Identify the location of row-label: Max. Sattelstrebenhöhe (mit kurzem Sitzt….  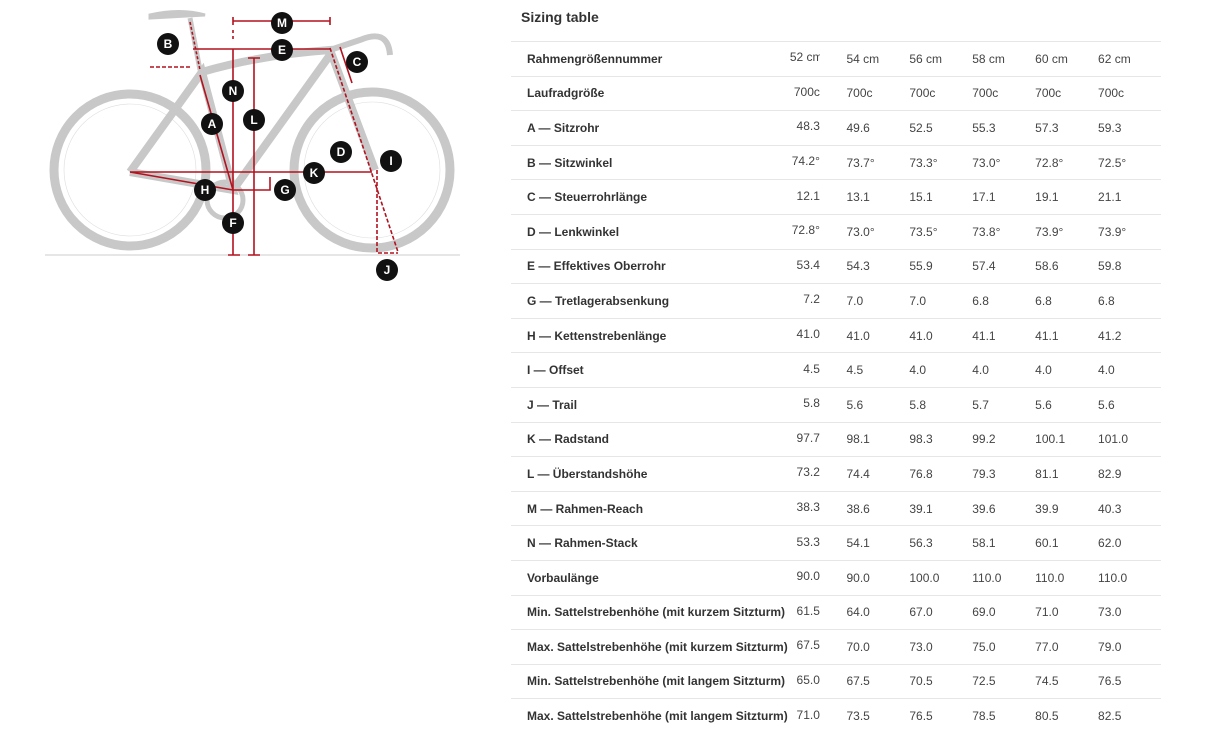
(657, 646).